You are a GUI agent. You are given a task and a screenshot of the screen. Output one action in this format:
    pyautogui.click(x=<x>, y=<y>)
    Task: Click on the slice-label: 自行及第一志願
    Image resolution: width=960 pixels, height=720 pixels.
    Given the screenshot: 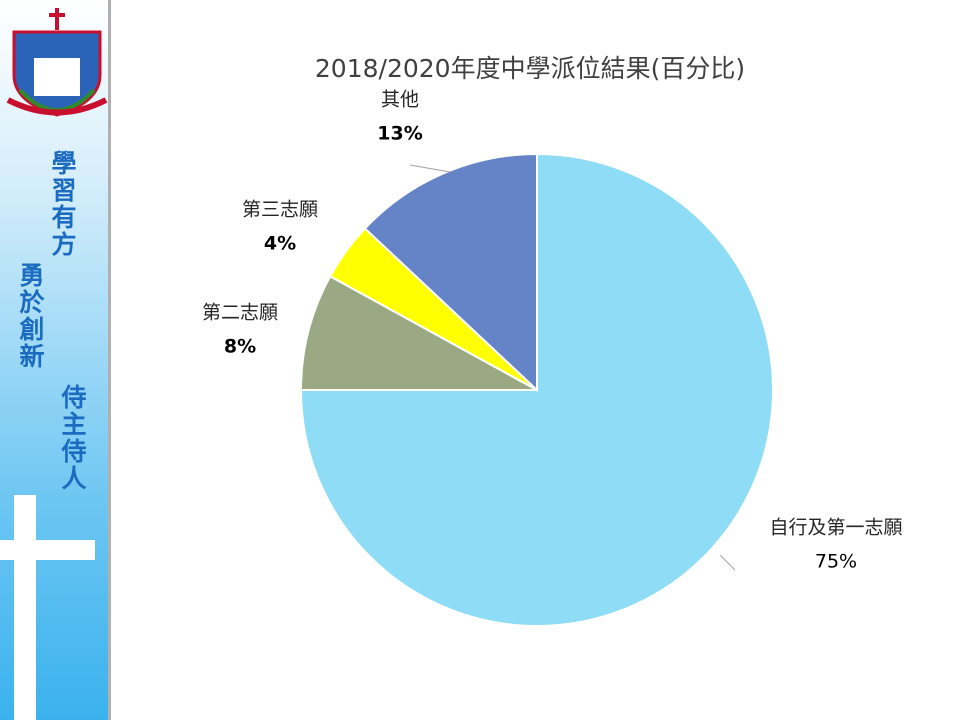 What is the action you would take?
    pyautogui.click(x=835, y=528)
    